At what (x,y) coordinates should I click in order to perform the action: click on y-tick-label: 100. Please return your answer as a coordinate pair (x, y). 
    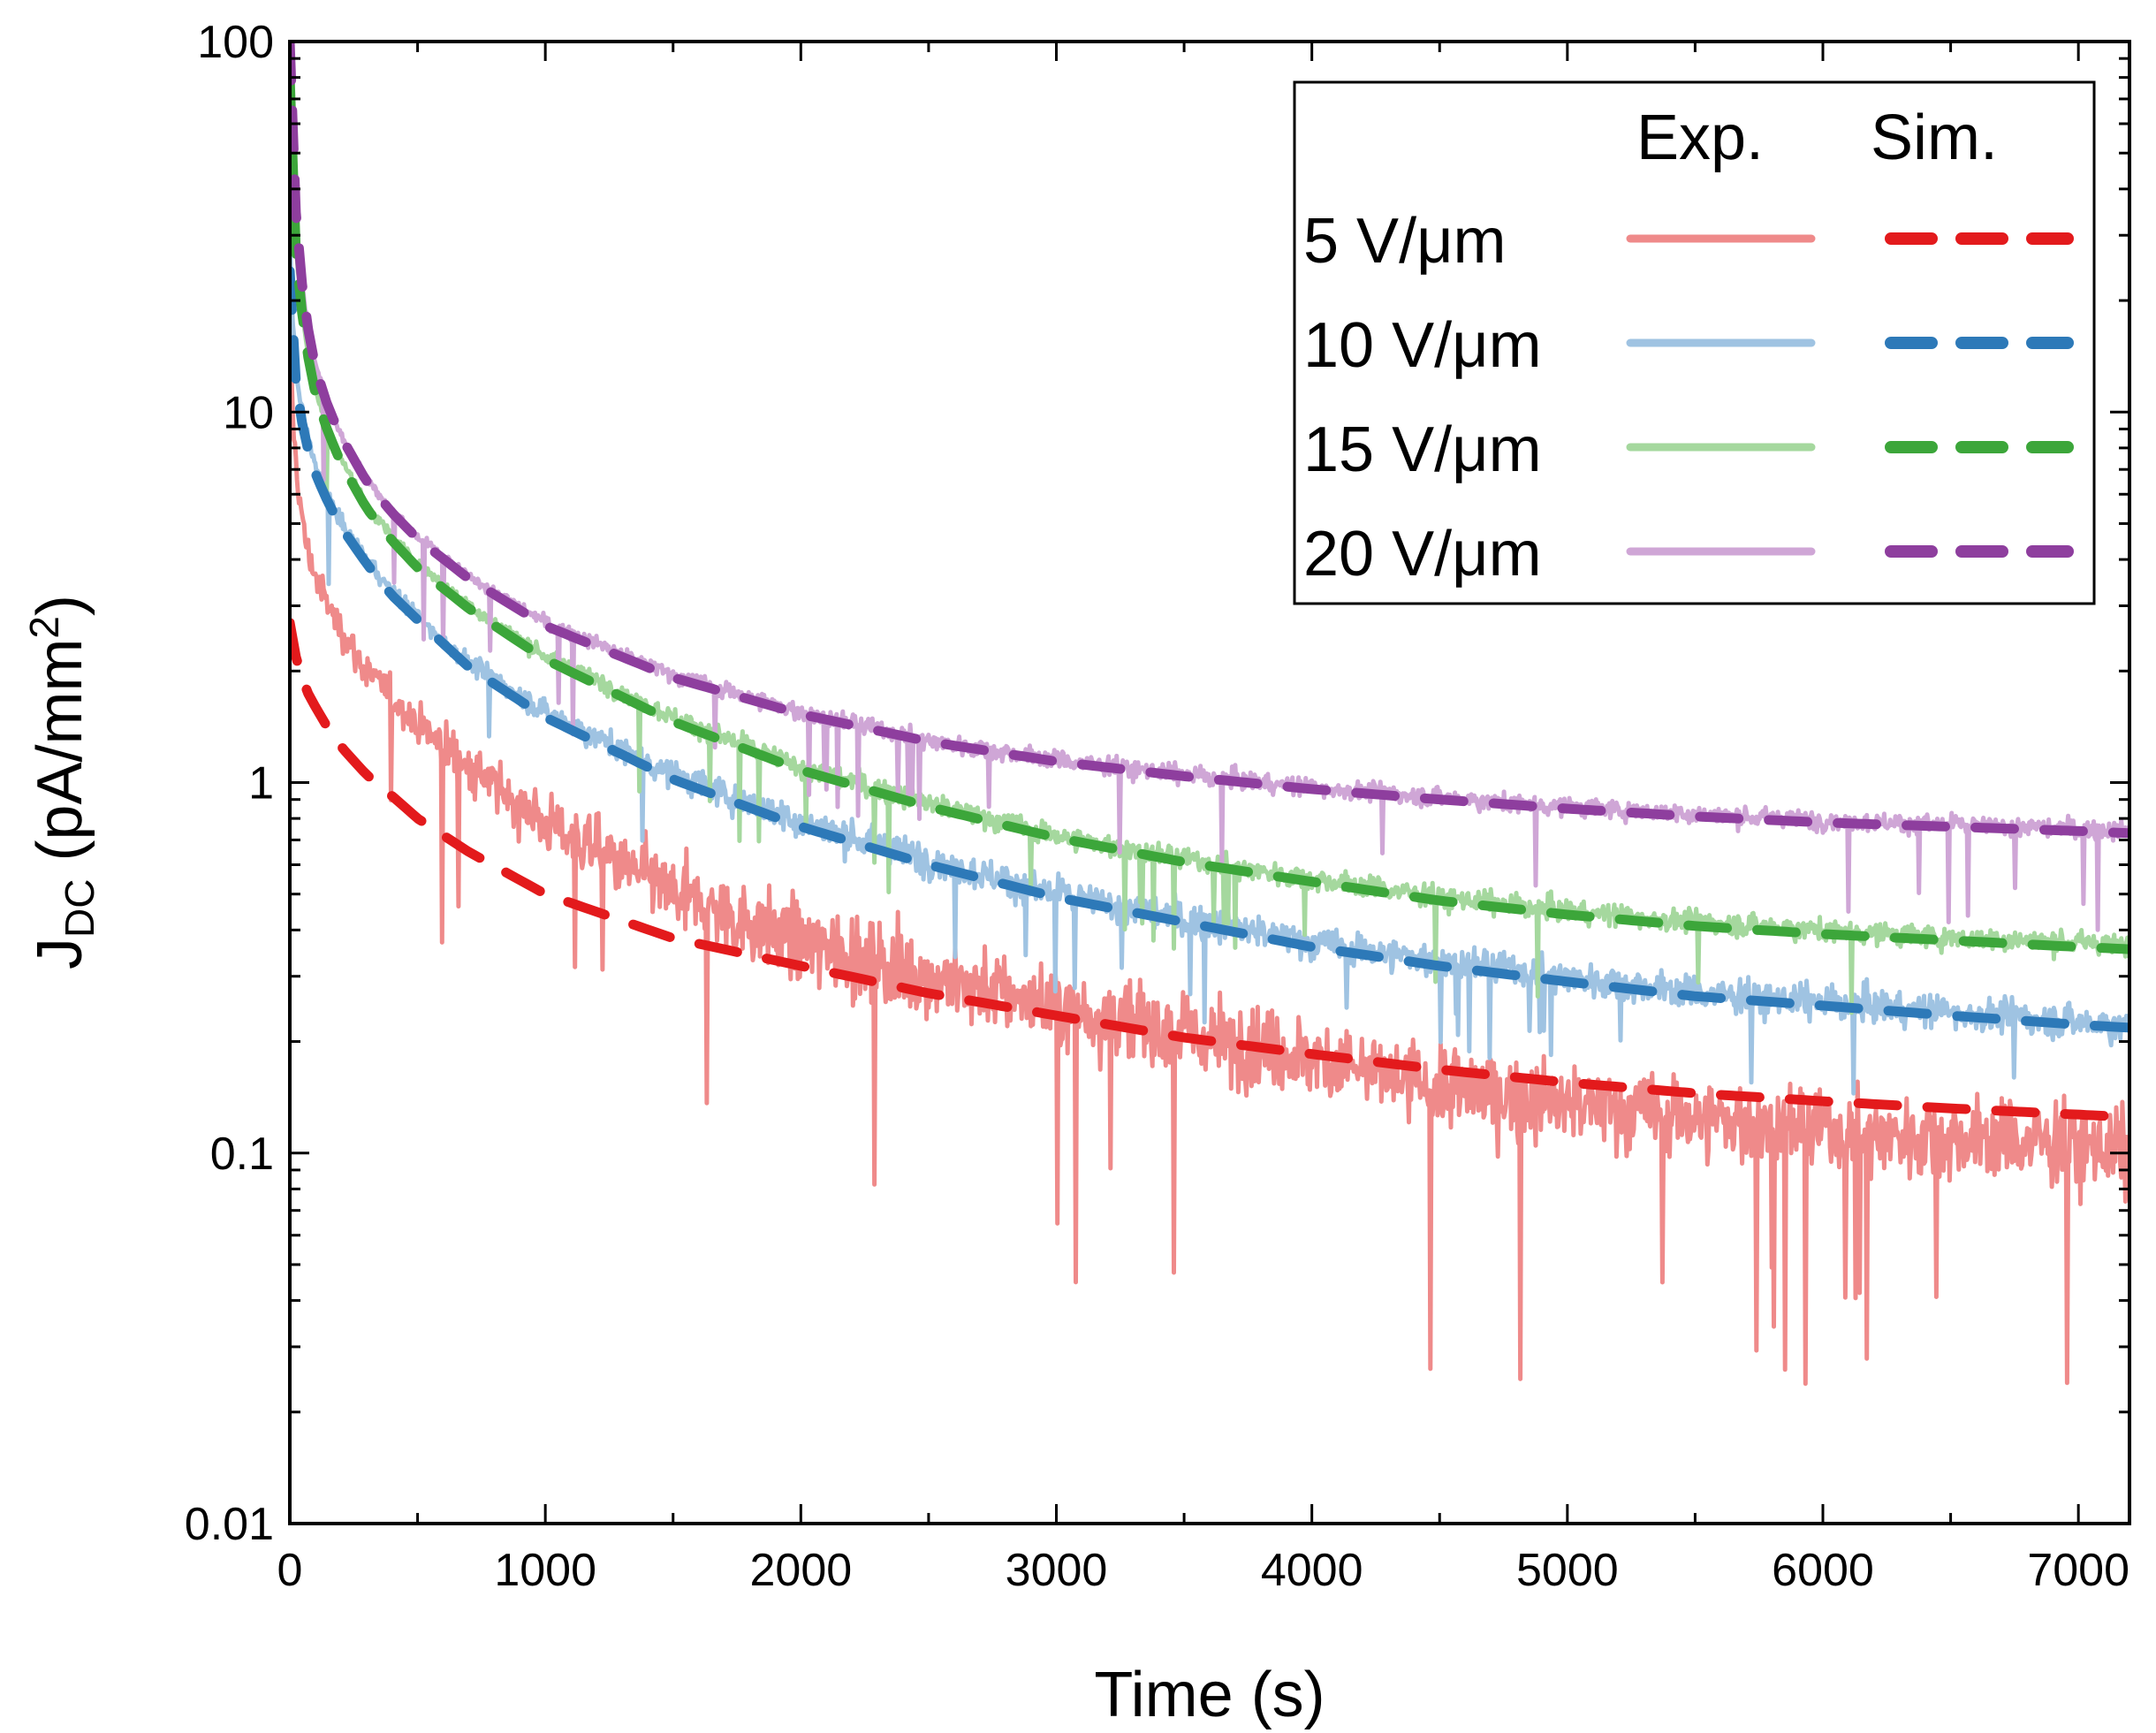
    Looking at the image, I should click on (235, 42).